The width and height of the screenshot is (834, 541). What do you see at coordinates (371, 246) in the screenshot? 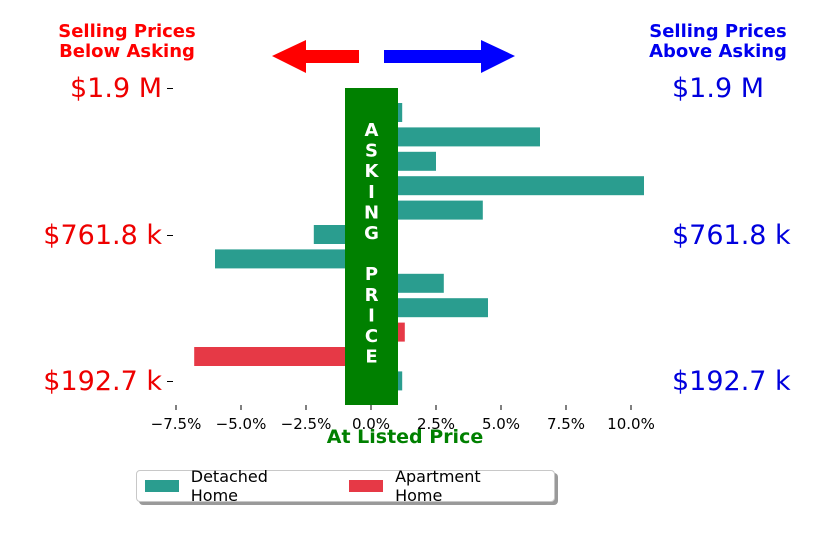
I see `asking-price-rect` at bounding box center [371, 246].